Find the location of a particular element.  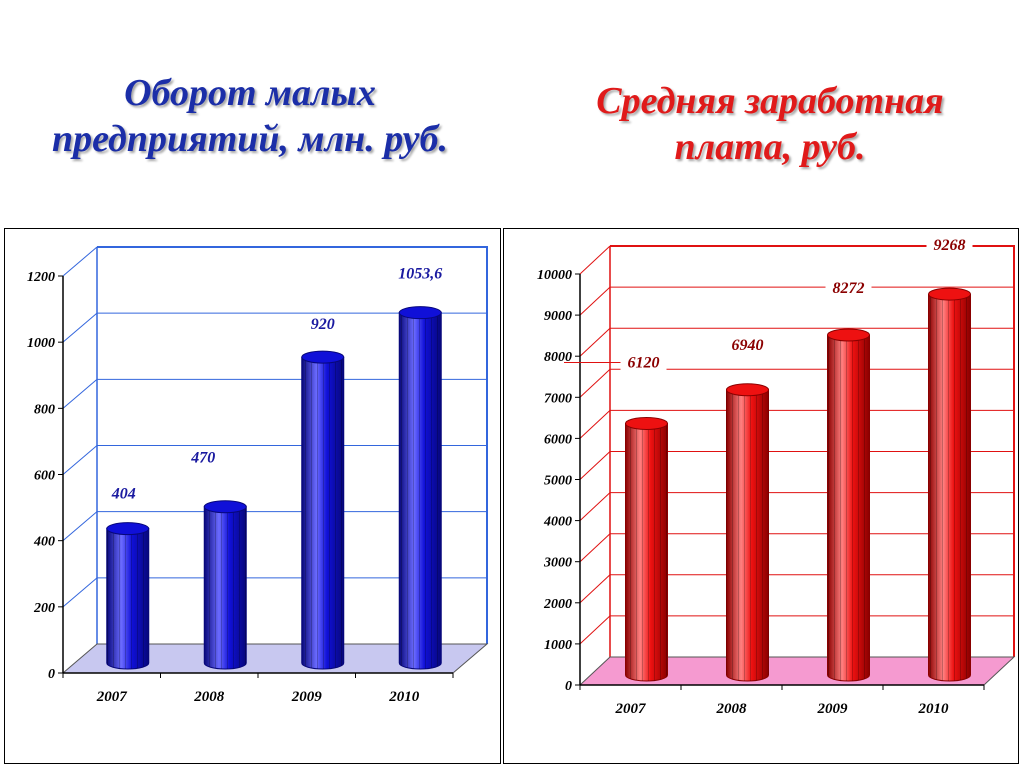

y-tick-label: 600 is located at coordinates (44, 476).